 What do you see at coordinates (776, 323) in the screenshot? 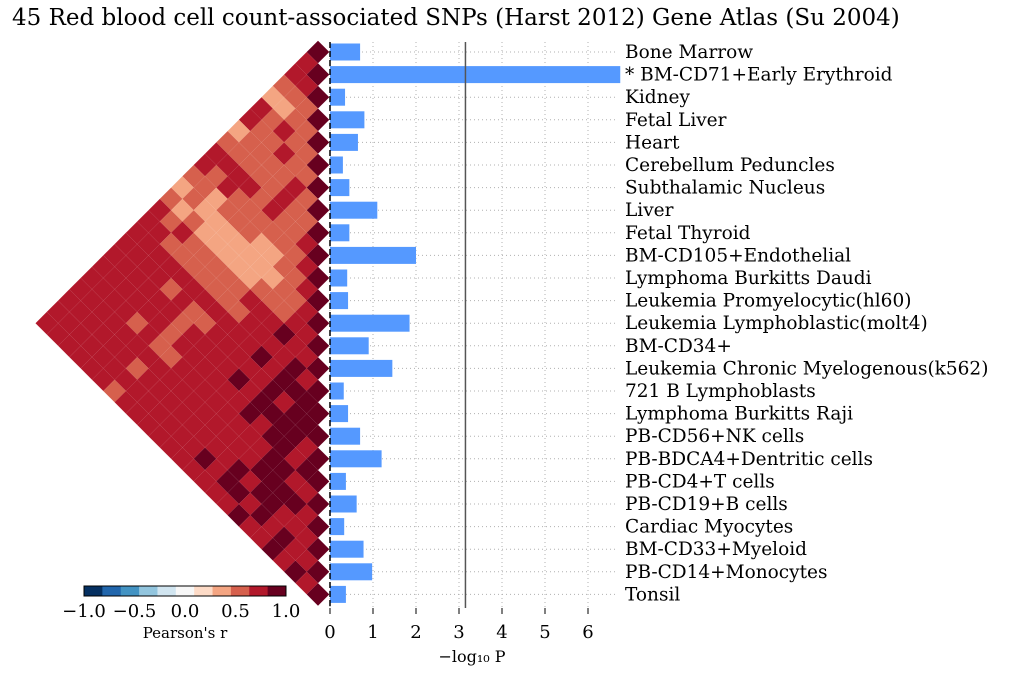
I see `category-label: Leukemia Lymphoblastic(molt4)` at bounding box center [776, 323].